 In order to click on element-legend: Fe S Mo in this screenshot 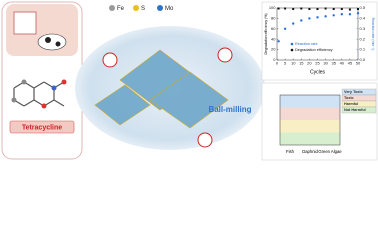, I will do `click(141, 8)`.